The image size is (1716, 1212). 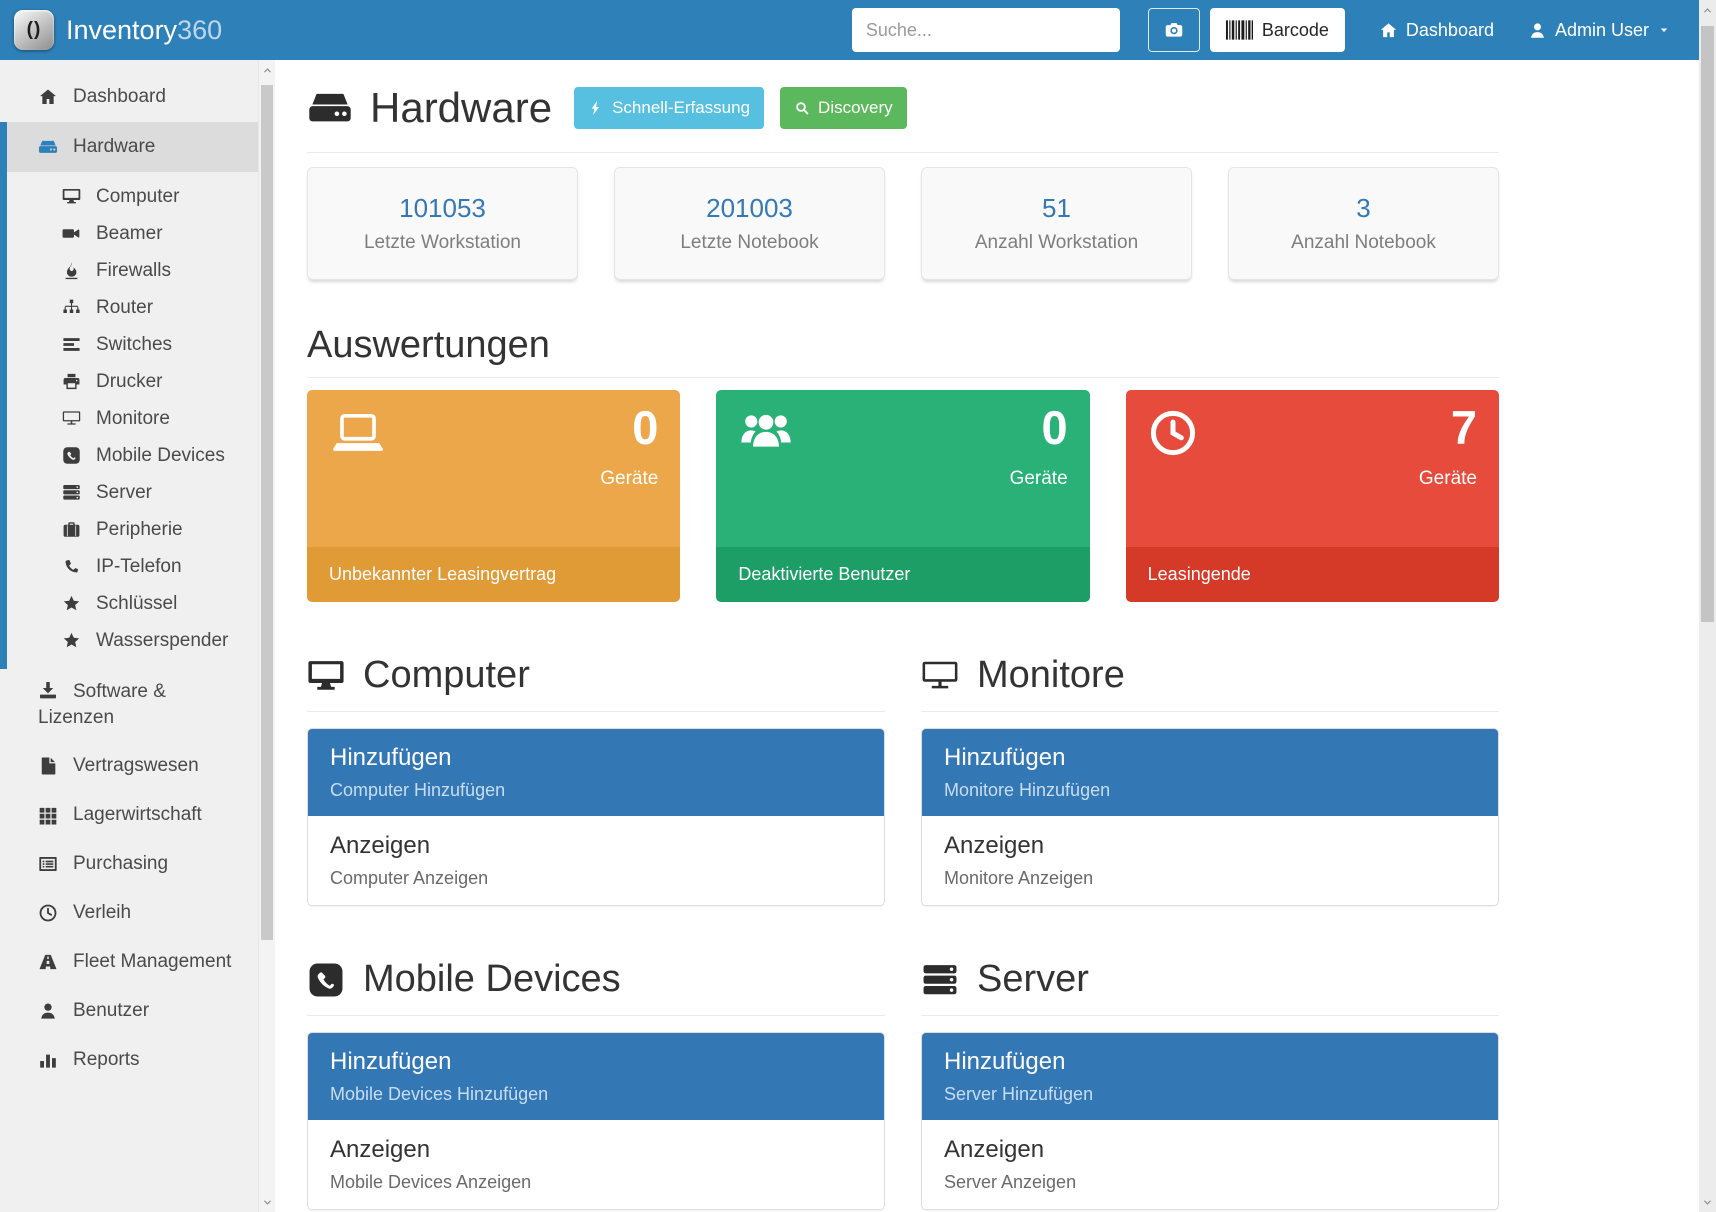 I want to click on sidebar-item-mobile-devices: Mobile Devices, so click(x=132, y=455).